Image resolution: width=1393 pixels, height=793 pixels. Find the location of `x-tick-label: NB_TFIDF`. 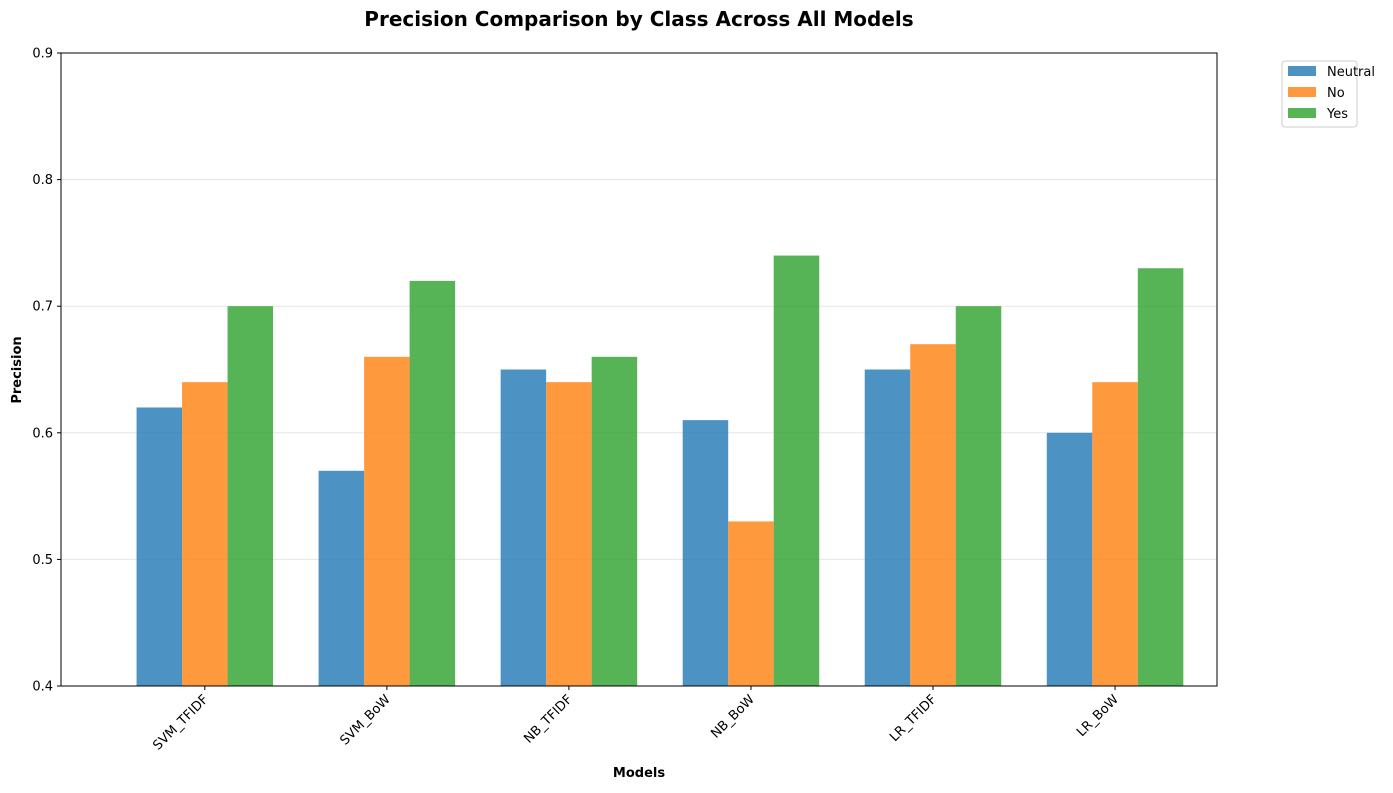

x-tick-label: NB_TFIDF is located at coordinates (548, 719).